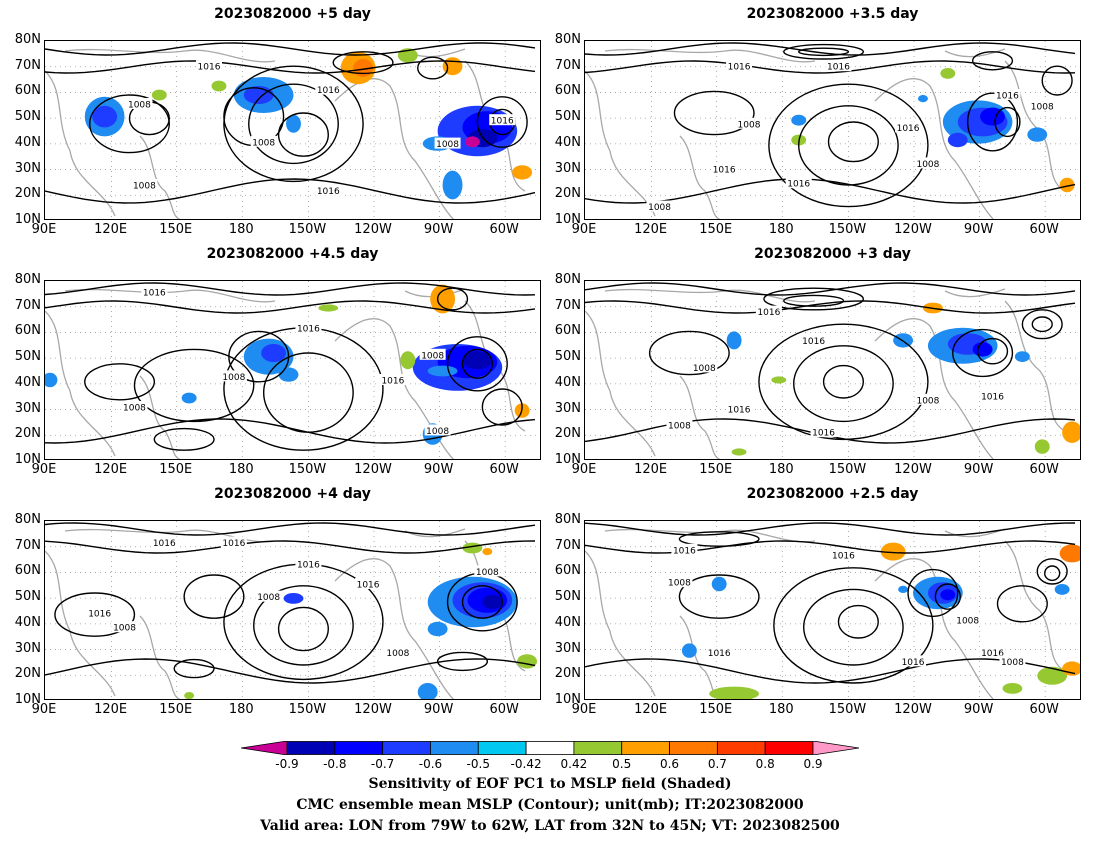  I want to click on lon-tick-label: 150E, so click(716, 229).